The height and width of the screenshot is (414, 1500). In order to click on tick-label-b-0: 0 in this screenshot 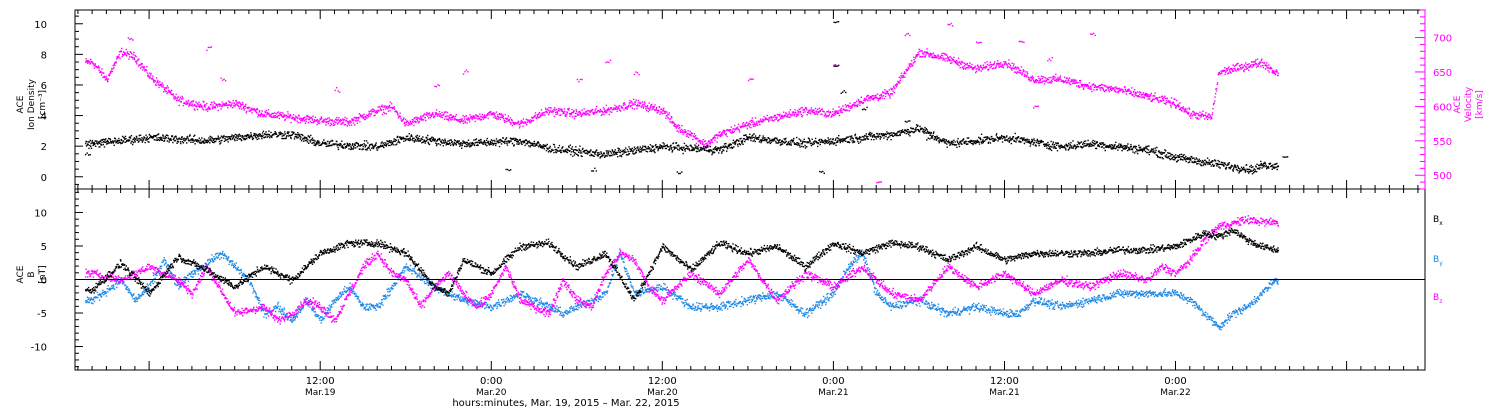, I will do `click(44, 281)`.